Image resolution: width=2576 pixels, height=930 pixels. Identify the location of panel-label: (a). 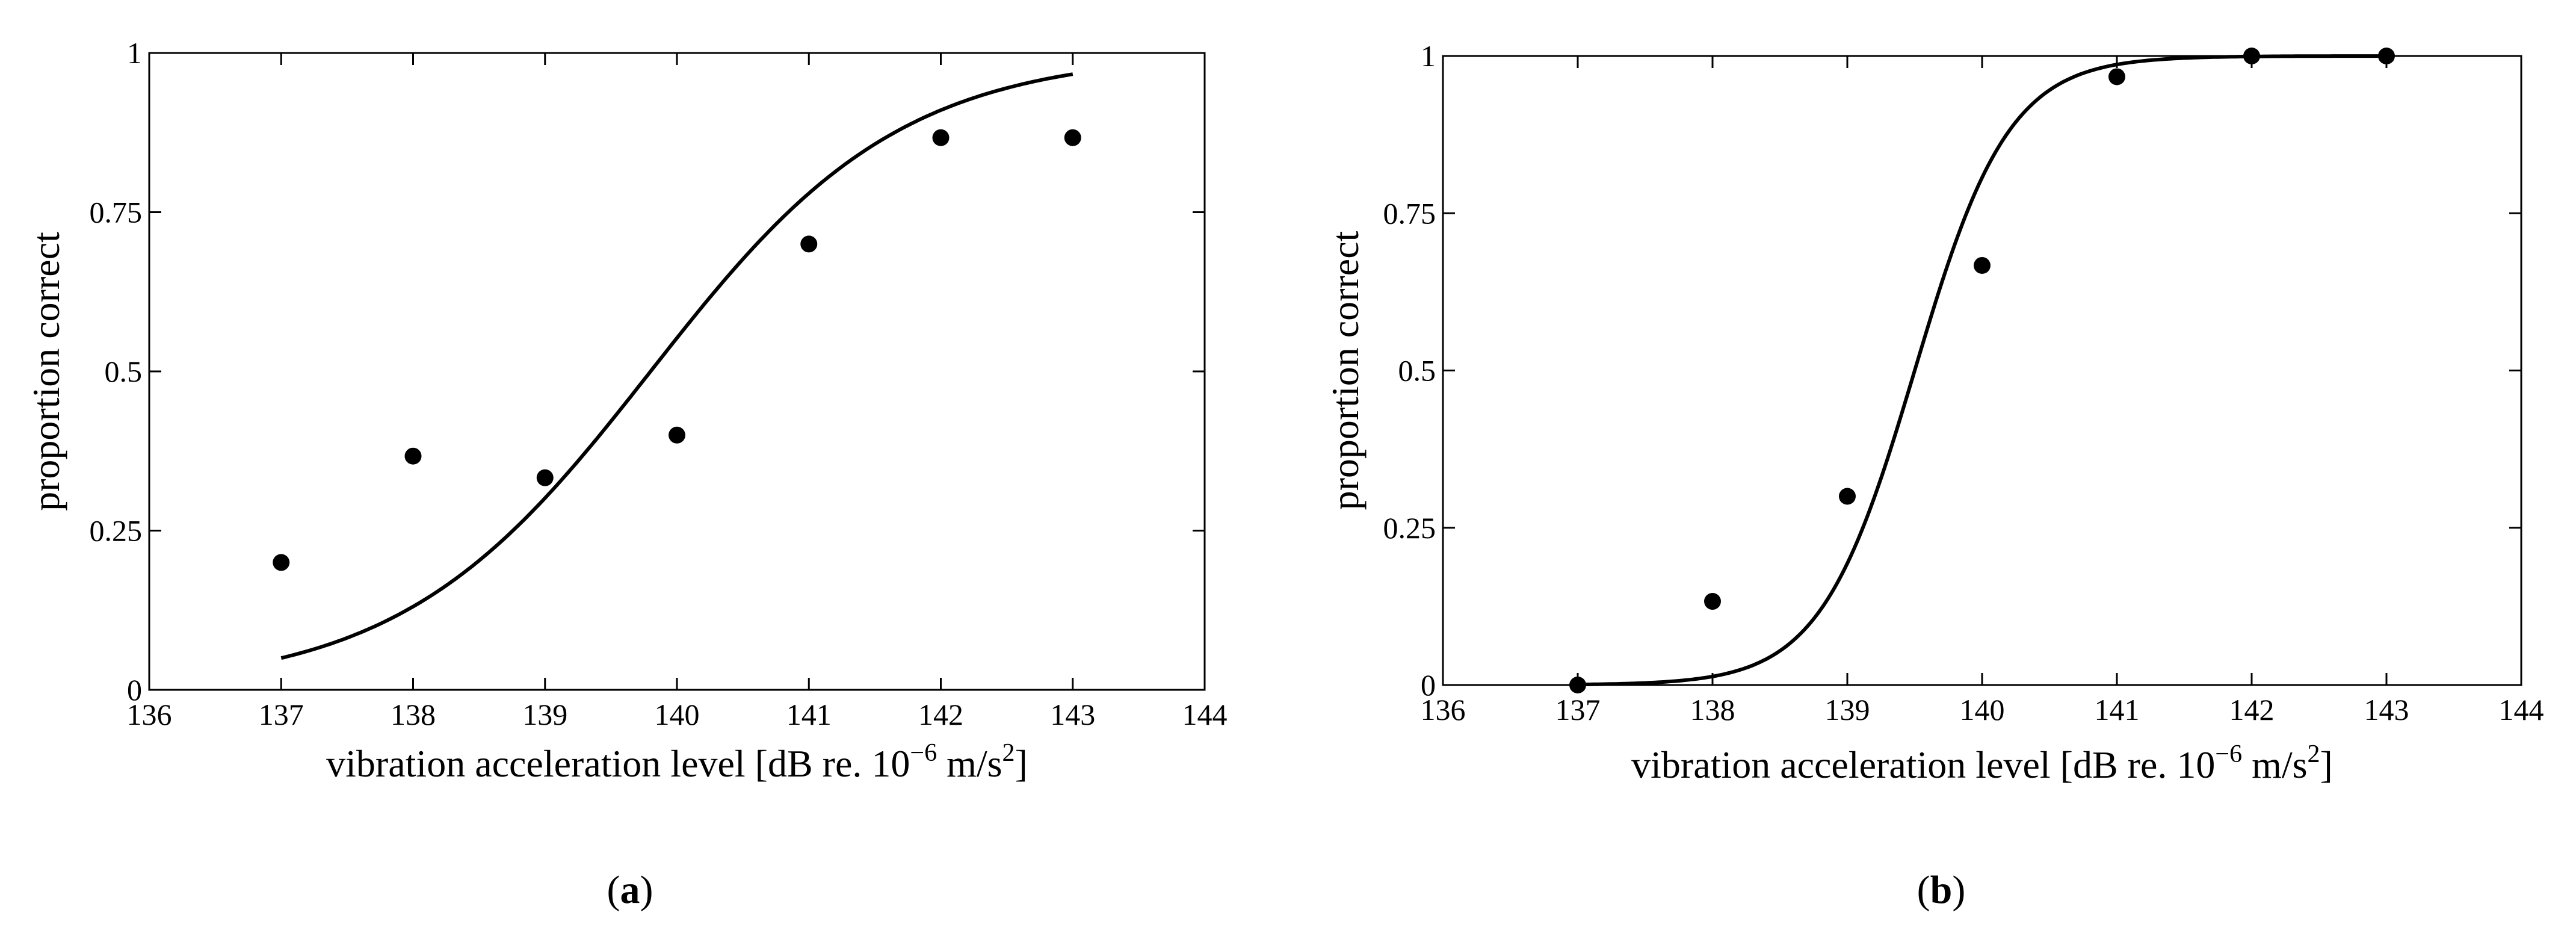
(630, 890).